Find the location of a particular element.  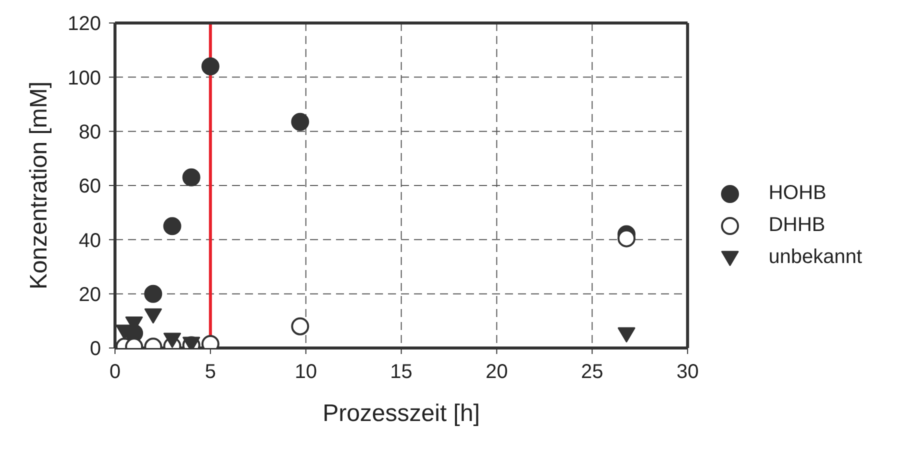

y-tick-label: 60 is located at coordinates (89, 187).